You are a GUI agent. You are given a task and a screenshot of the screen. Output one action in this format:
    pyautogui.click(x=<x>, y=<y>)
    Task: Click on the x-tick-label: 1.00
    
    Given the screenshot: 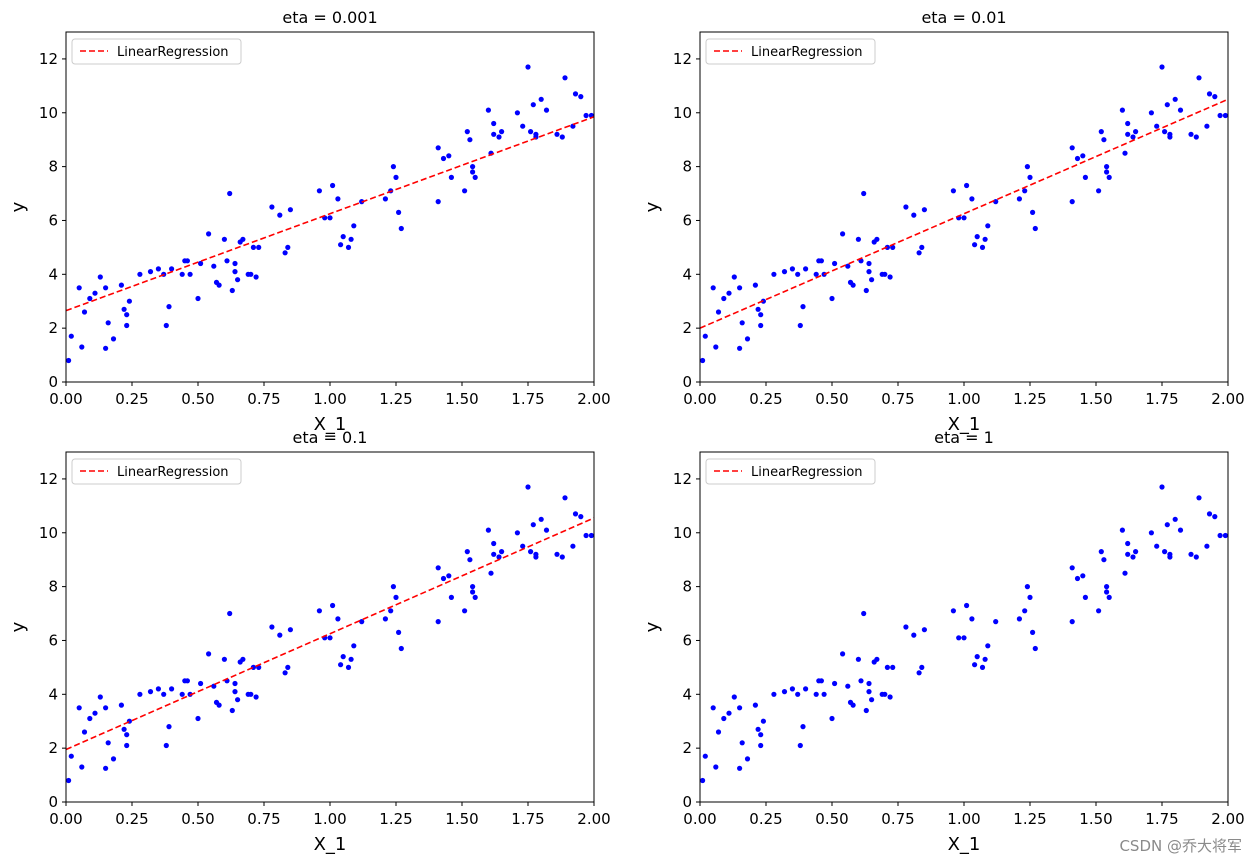 What is the action you would take?
    pyautogui.click(x=963, y=399)
    